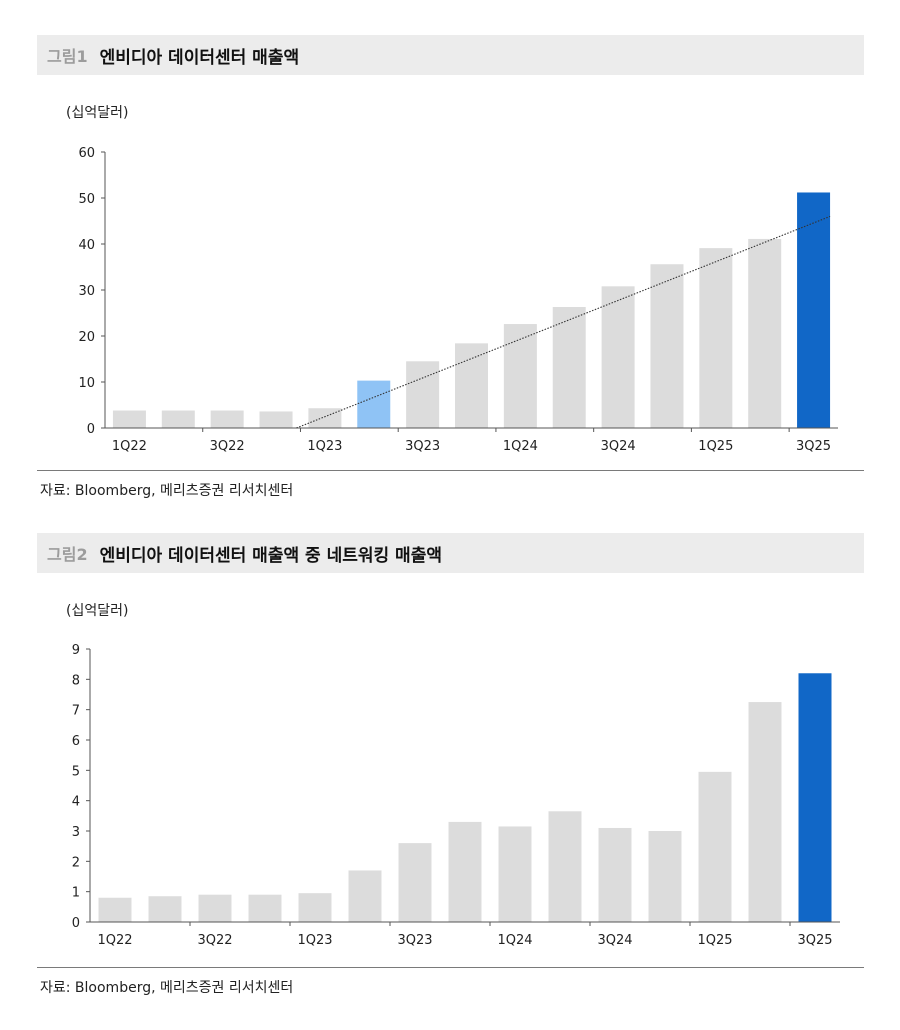 The image size is (900, 1030). What do you see at coordinates (86, 383) in the screenshot?
I see `y-tick-label: 10` at bounding box center [86, 383].